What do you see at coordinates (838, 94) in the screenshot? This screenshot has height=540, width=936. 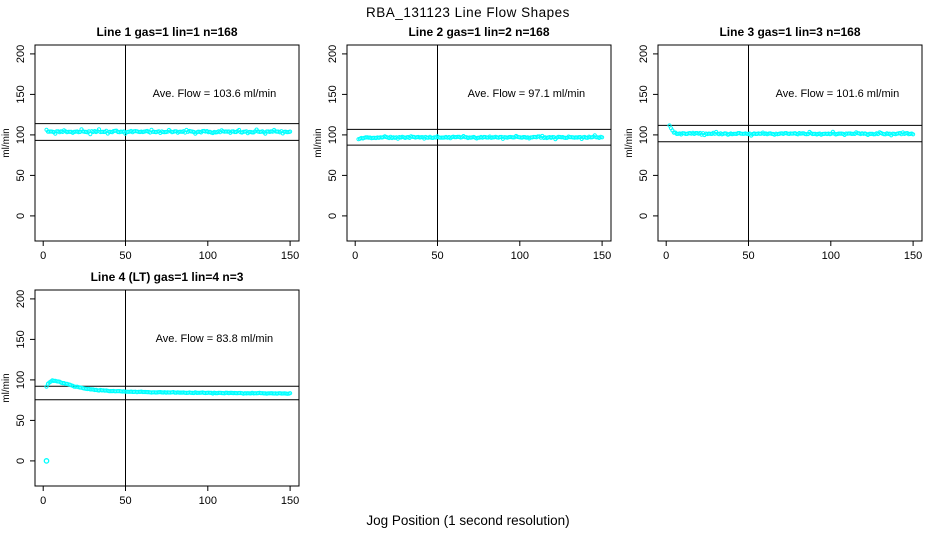 I see `ave-flow-annotation: Ave. Flow = 101.6 ml/min` at bounding box center [838, 94].